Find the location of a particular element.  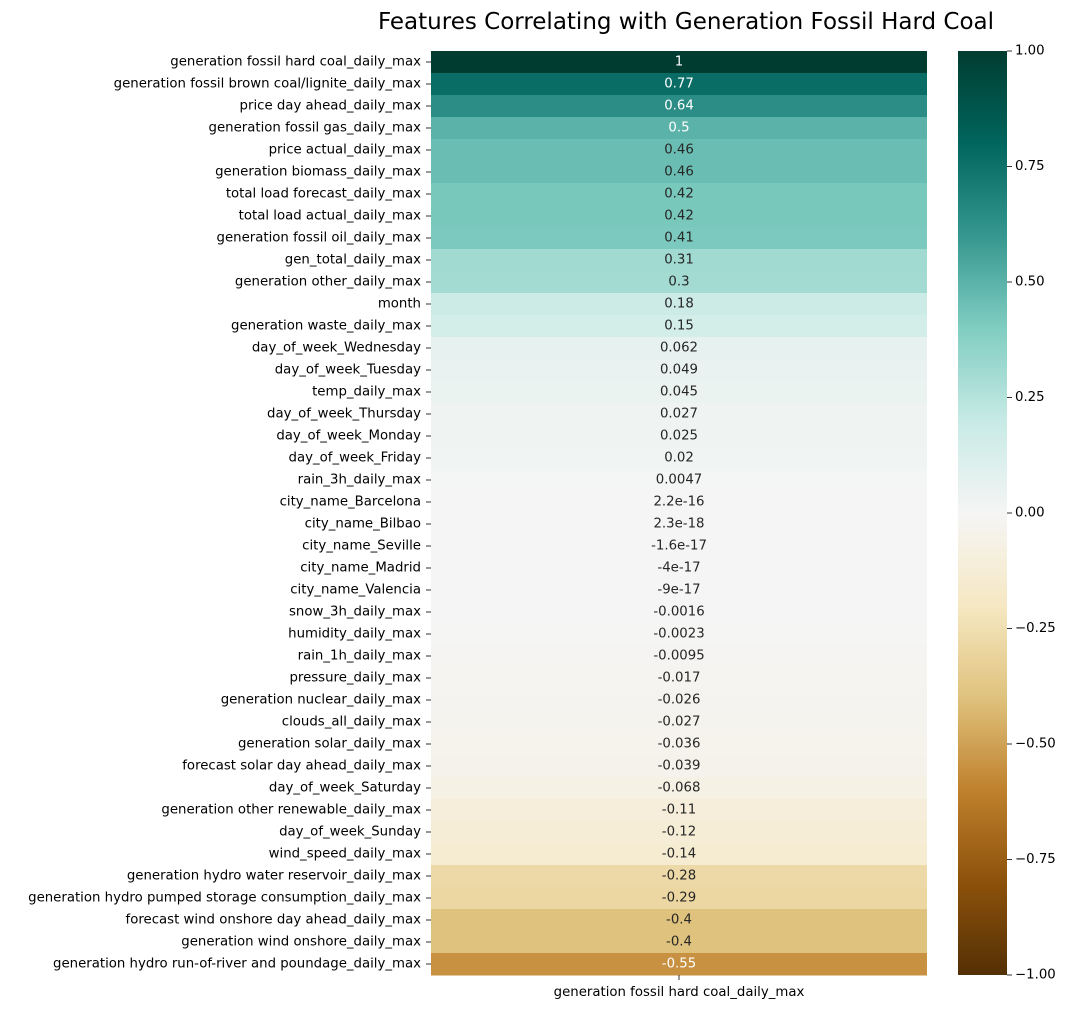

row-label: day_of_week_Saturday is located at coordinates (345, 788).